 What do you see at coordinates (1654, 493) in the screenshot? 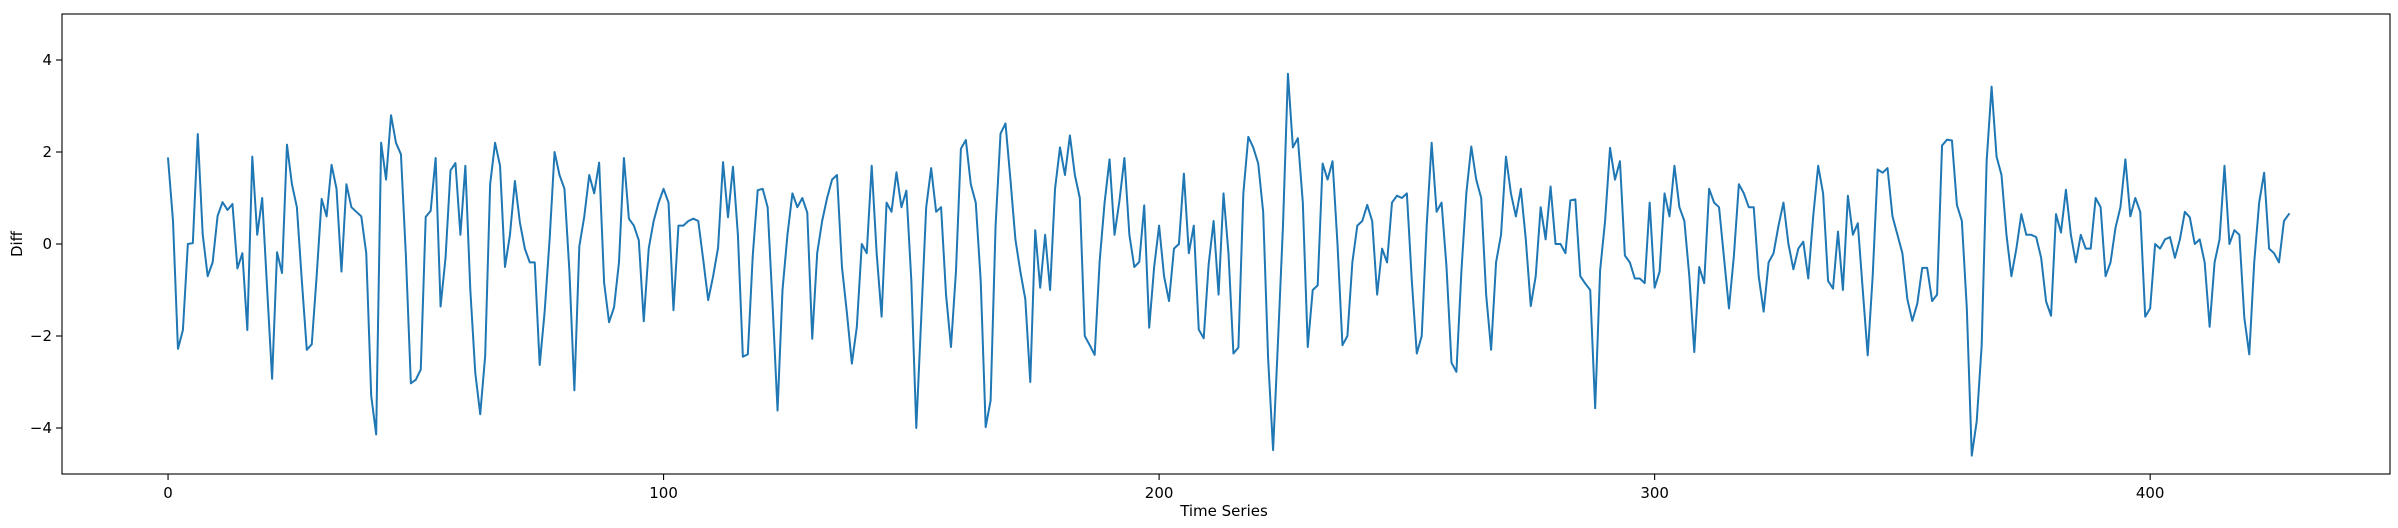
I see `x-tick-label: 300` at bounding box center [1654, 493].